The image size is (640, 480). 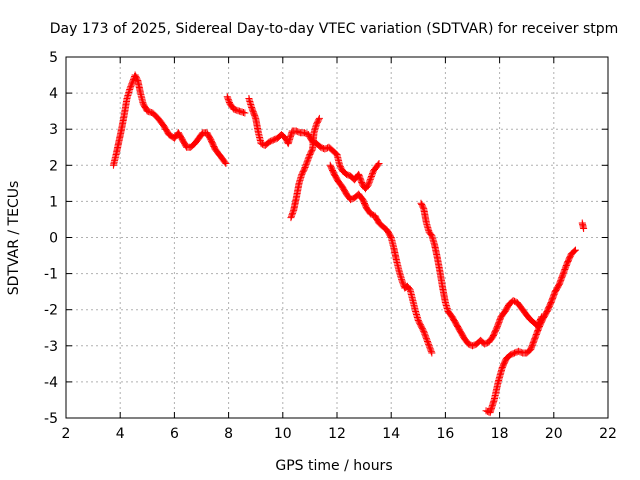 I want to click on x-tick-label: 12, so click(x=337, y=434).